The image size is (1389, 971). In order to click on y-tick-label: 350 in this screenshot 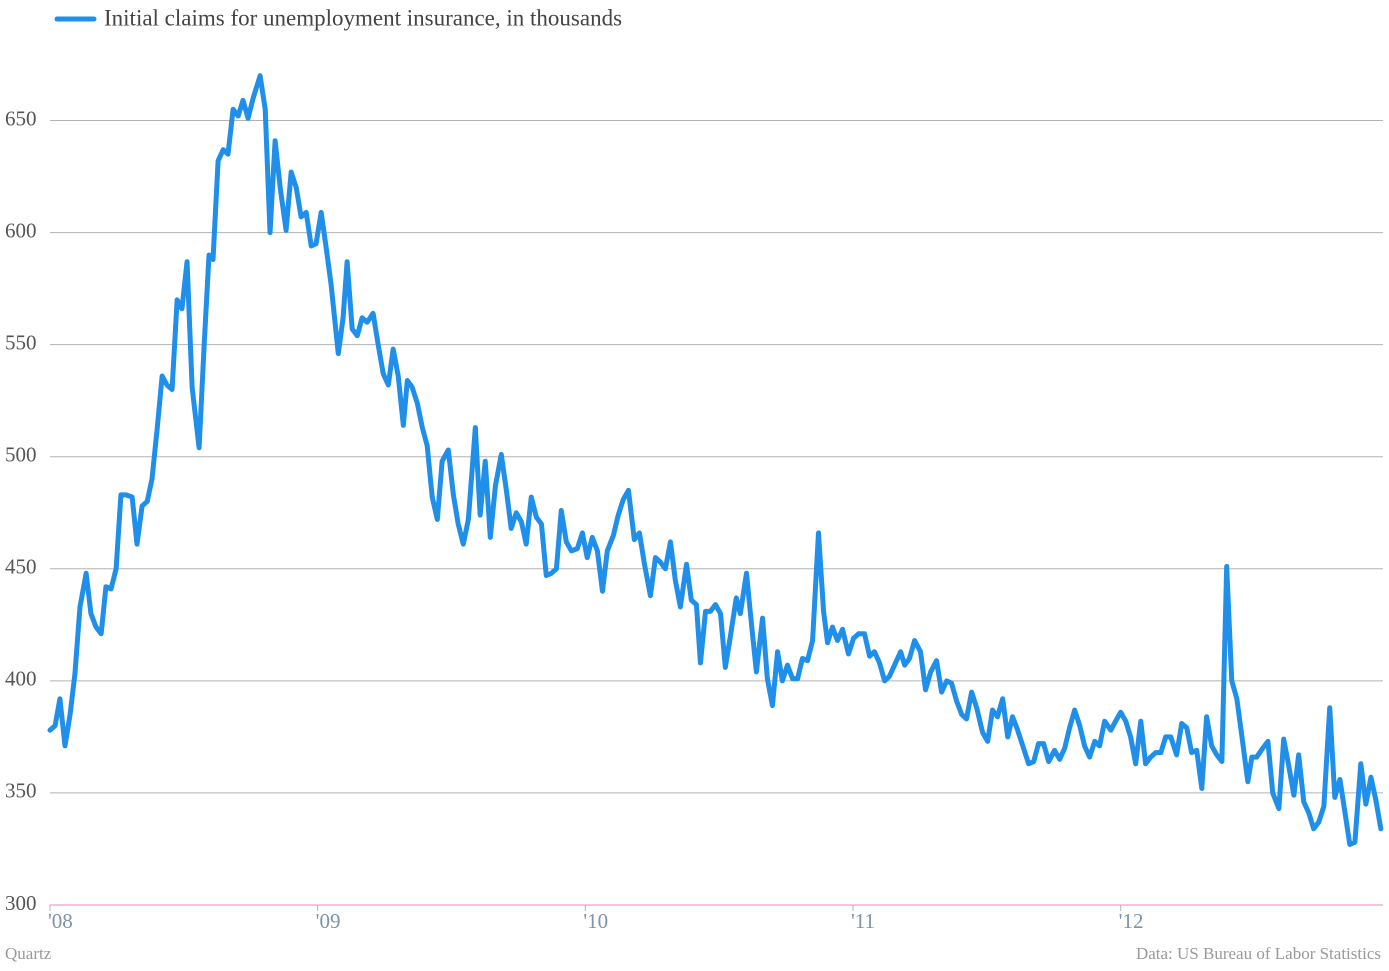, I will do `click(21, 791)`.